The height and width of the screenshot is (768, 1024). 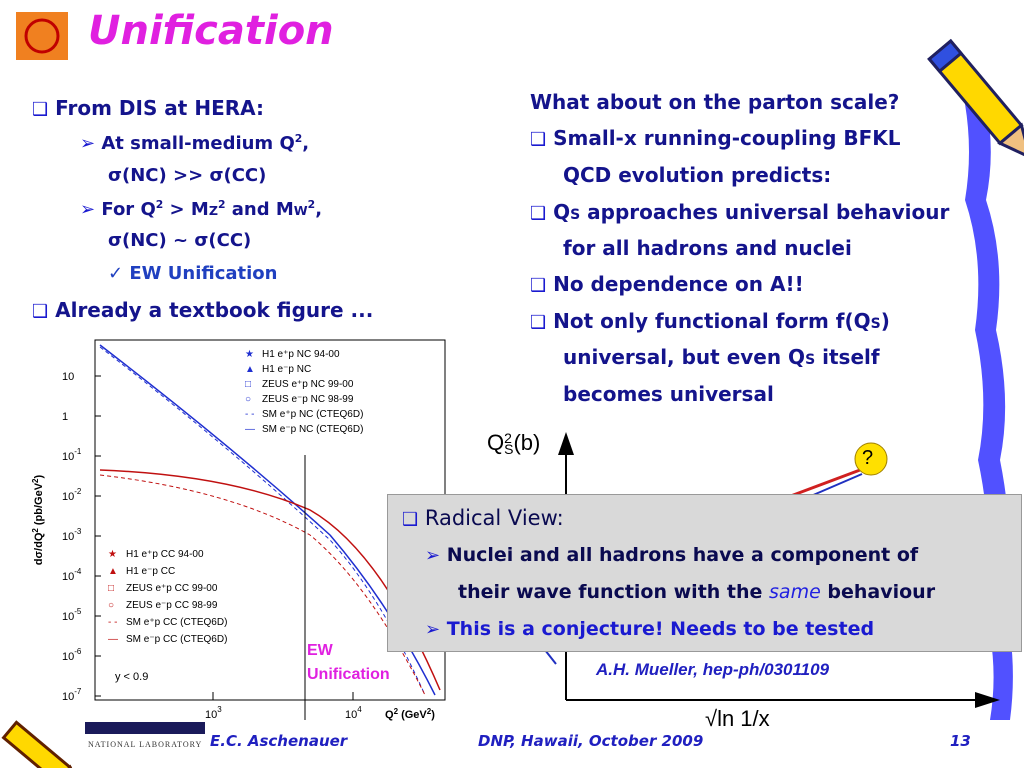 What do you see at coordinates (78, 651) in the screenshot?
I see `tick-exp: -6` at bounding box center [78, 651].